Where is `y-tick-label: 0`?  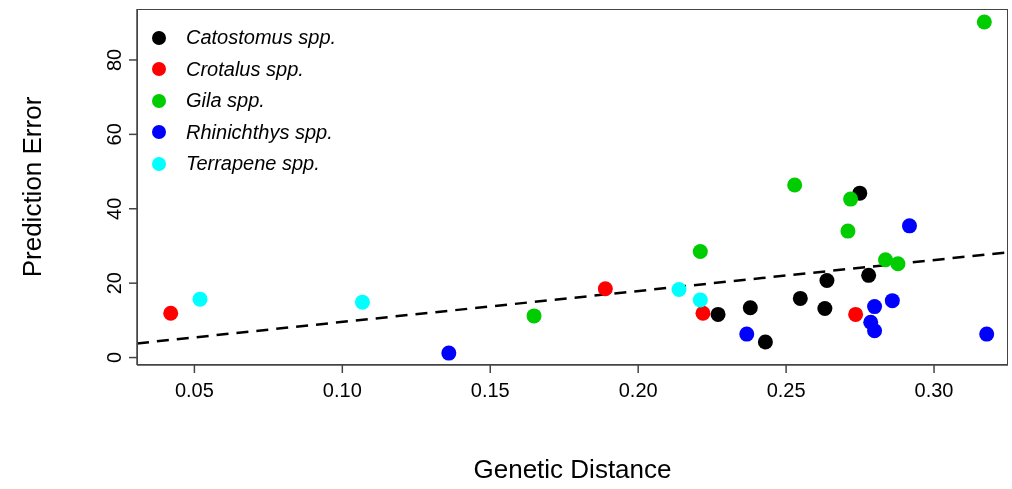 y-tick-label: 0 is located at coordinates (114, 358).